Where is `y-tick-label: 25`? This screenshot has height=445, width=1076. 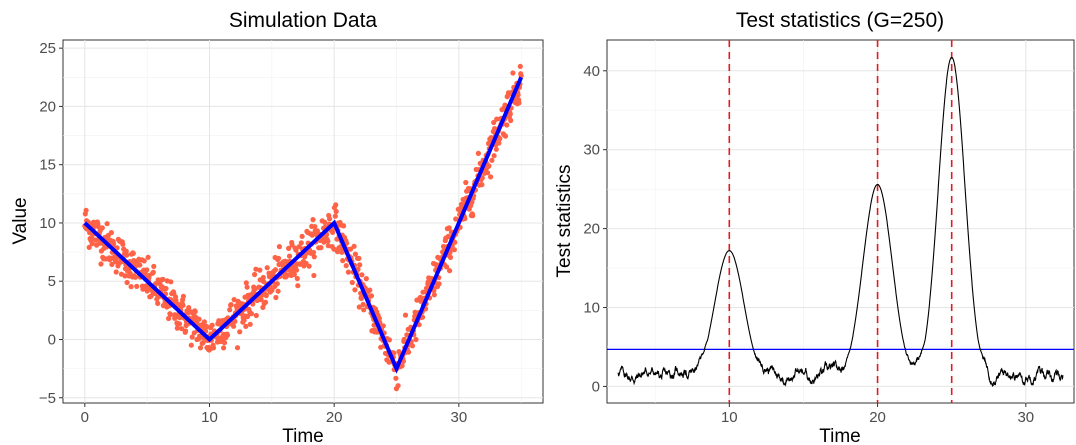 y-tick-label: 25 is located at coordinates (47, 48).